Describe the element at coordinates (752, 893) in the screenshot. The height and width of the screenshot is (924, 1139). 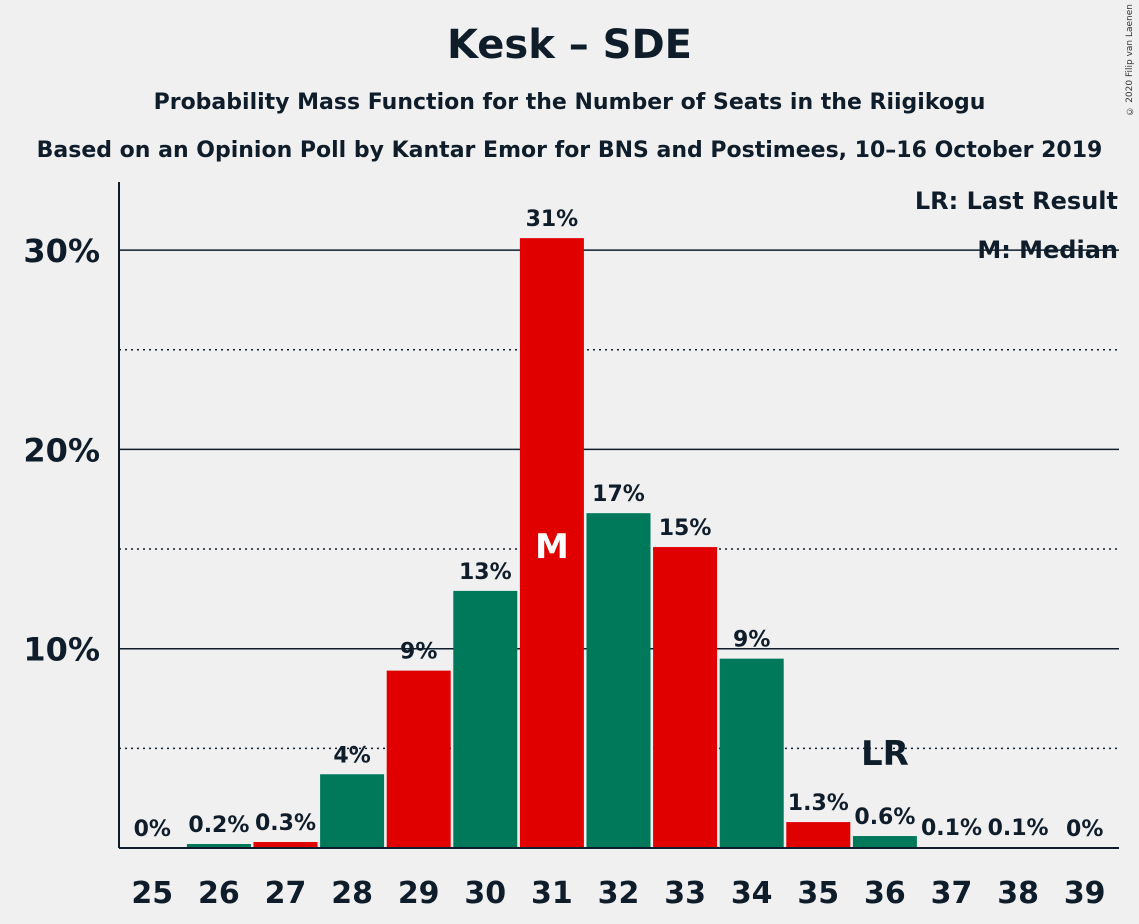
I see `x-tick-label: 34` at that location.